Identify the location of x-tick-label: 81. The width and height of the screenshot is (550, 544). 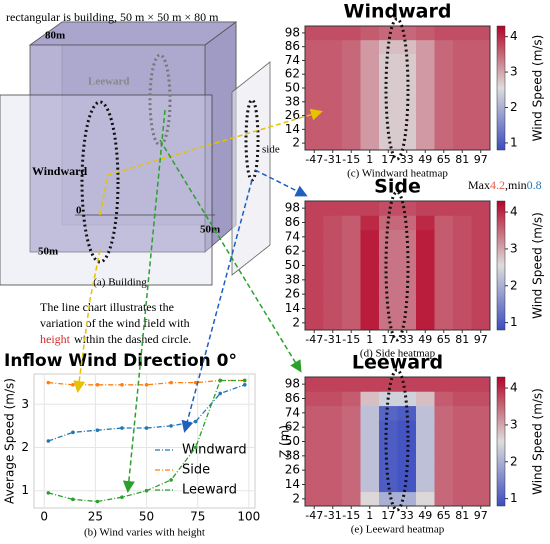
(462, 339).